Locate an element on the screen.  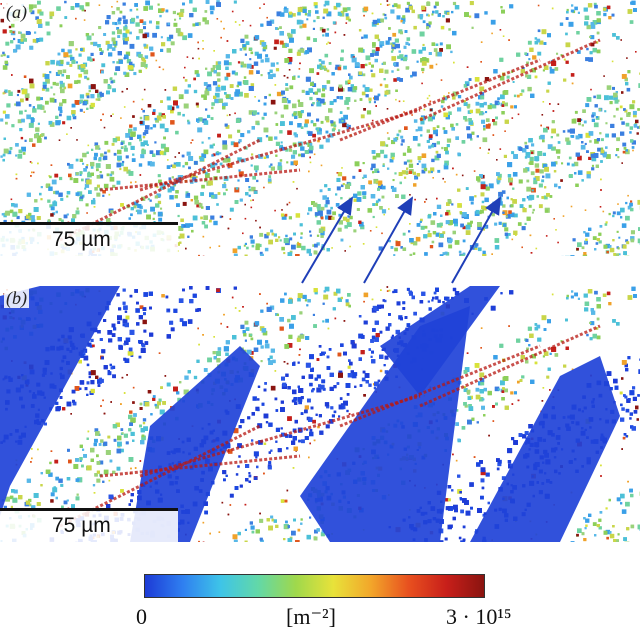
scalebar-b: 75 µm is located at coordinates (89, 525).